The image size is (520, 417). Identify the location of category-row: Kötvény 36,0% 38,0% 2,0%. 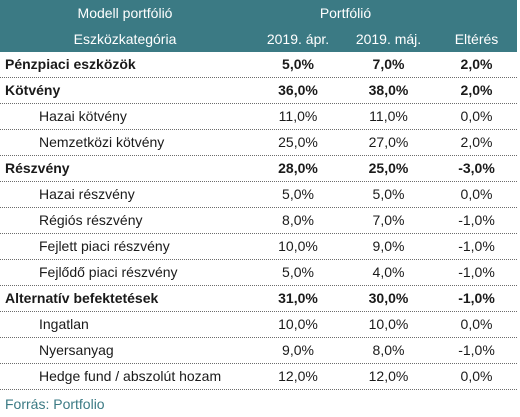
(258, 91).